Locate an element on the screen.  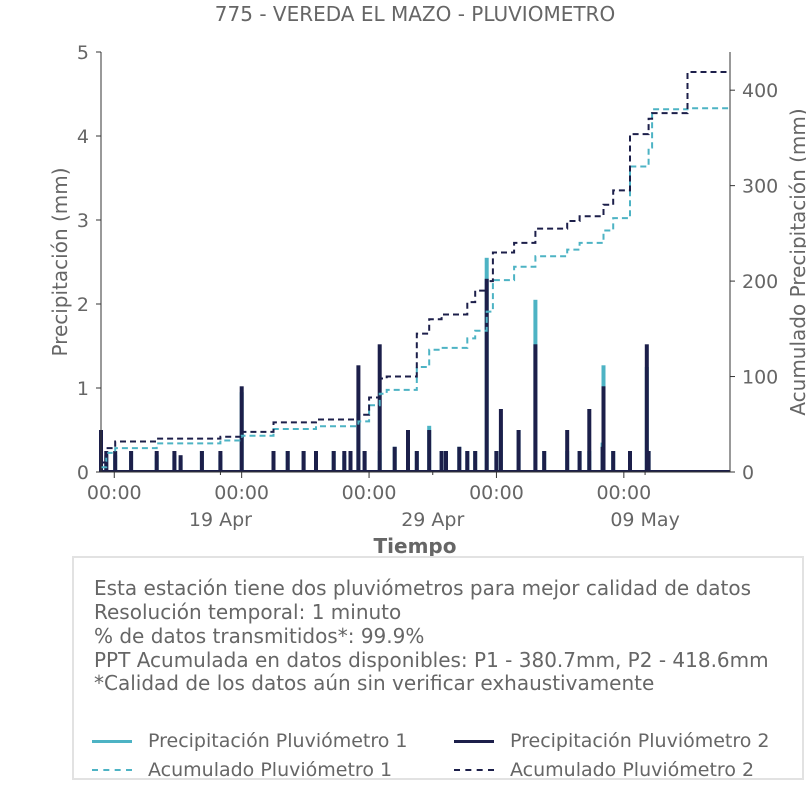
y-tick-label-left: 0 is located at coordinates (83, 473).